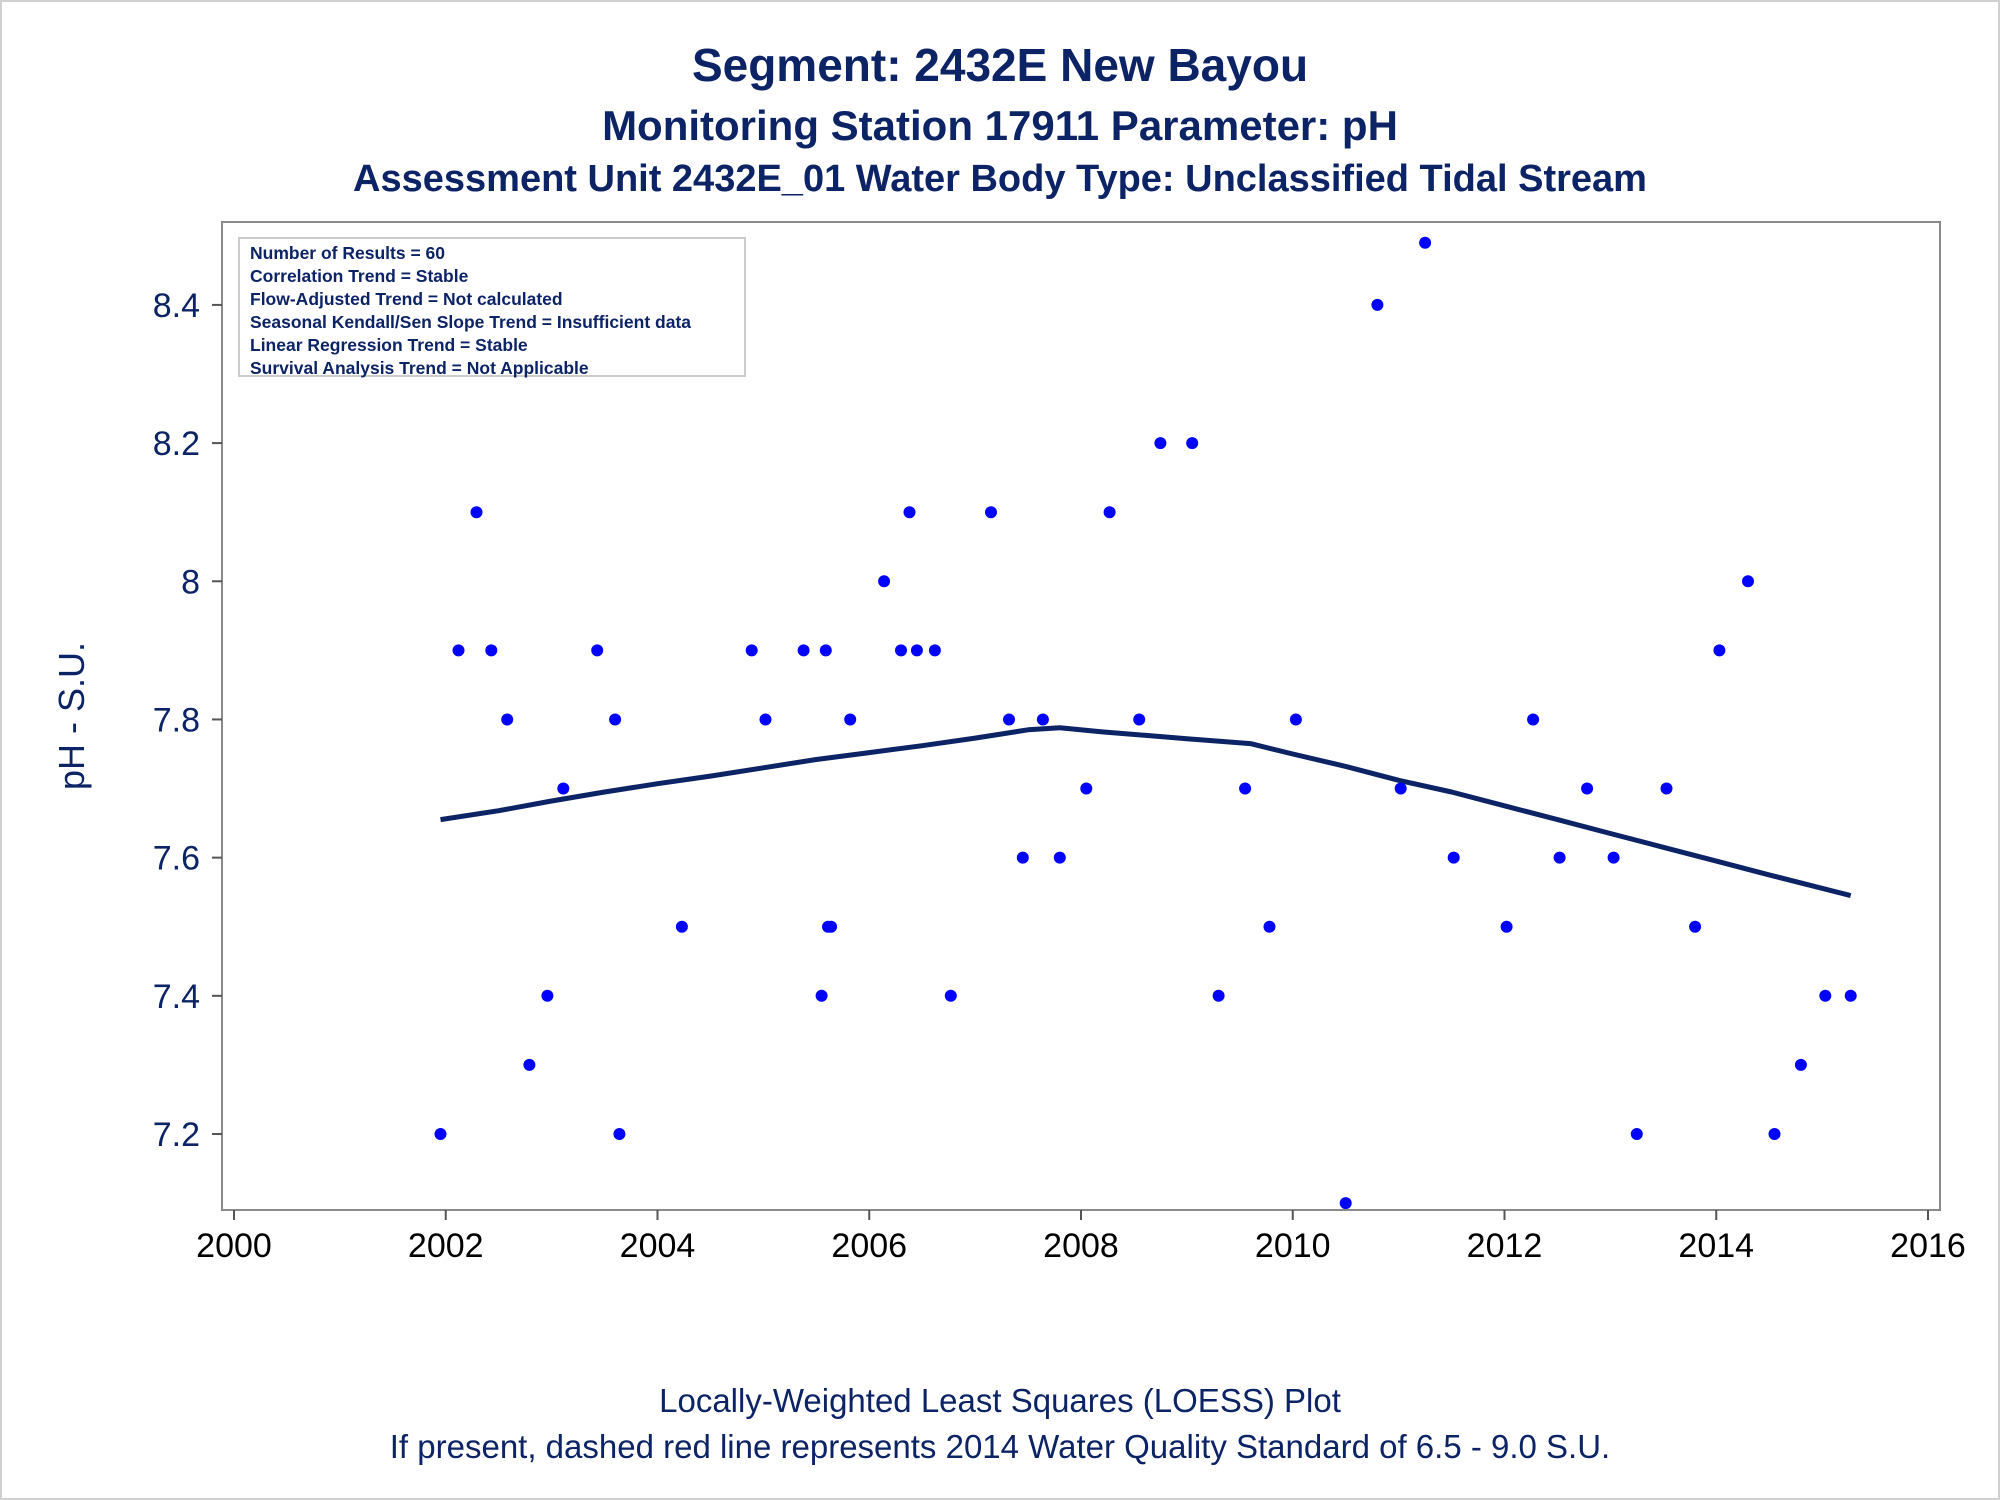 The height and width of the screenshot is (1500, 2000). What do you see at coordinates (176, 720) in the screenshot?
I see `y-tick-label: 7.8` at bounding box center [176, 720].